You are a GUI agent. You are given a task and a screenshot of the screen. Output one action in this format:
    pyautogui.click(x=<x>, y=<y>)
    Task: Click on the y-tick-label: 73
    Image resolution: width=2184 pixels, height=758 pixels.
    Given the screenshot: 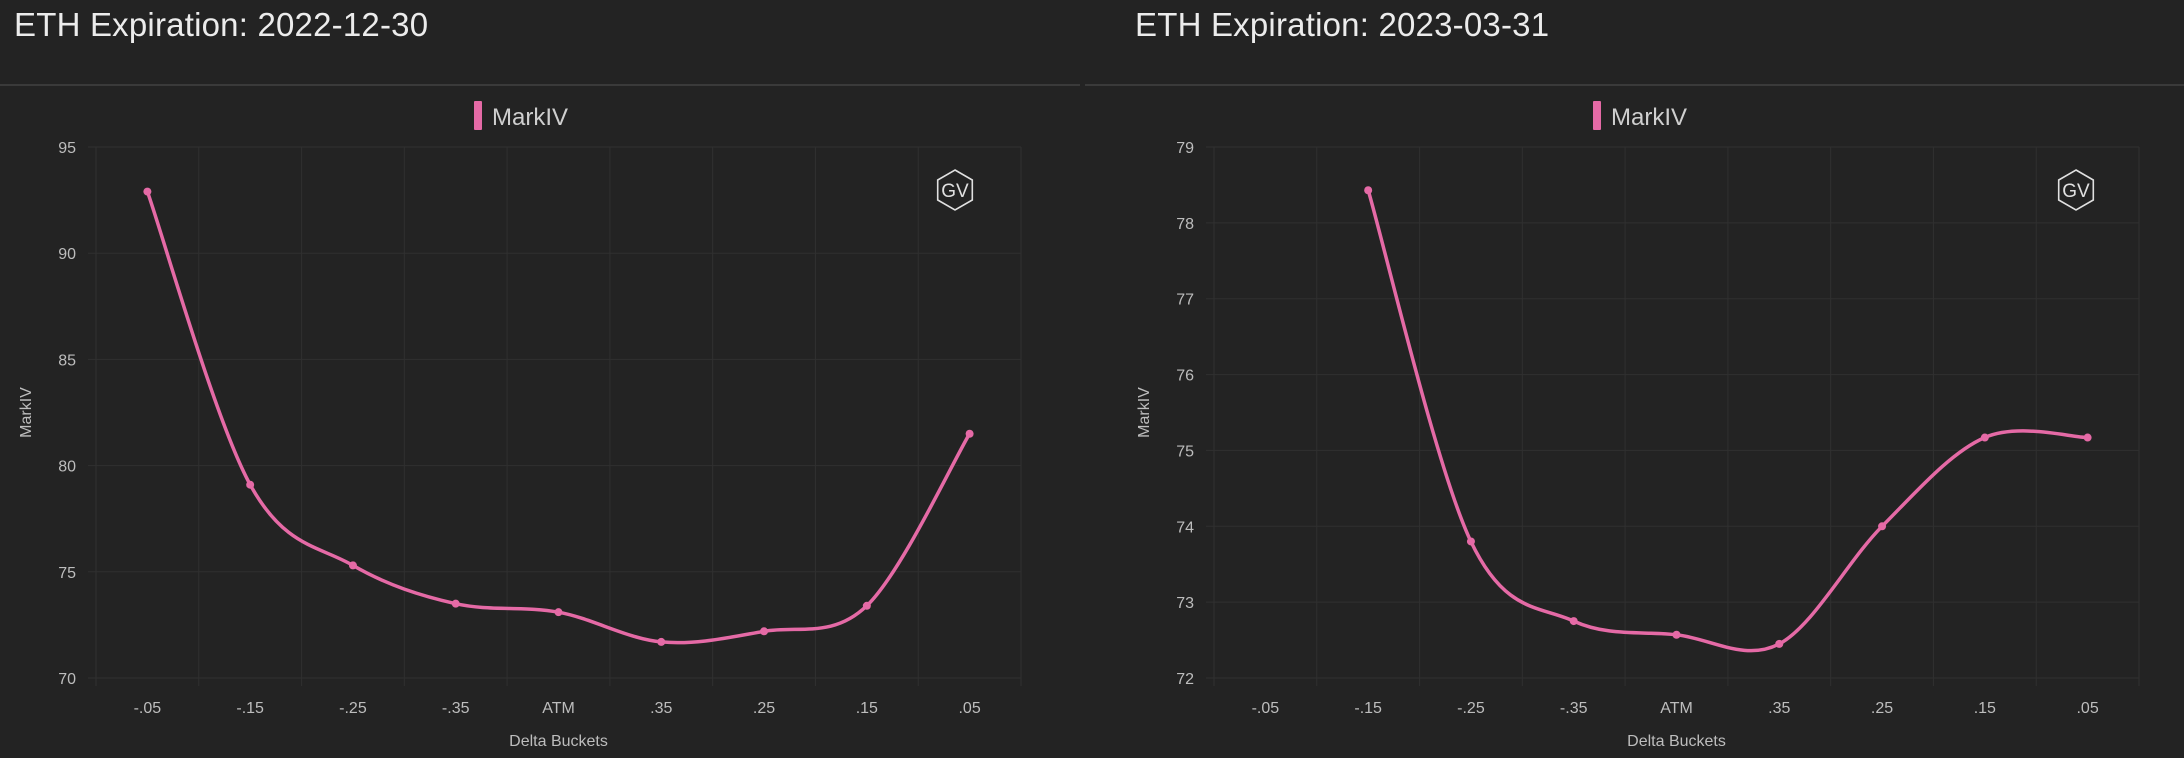 What is the action you would take?
    pyautogui.click(x=1185, y=603)
    